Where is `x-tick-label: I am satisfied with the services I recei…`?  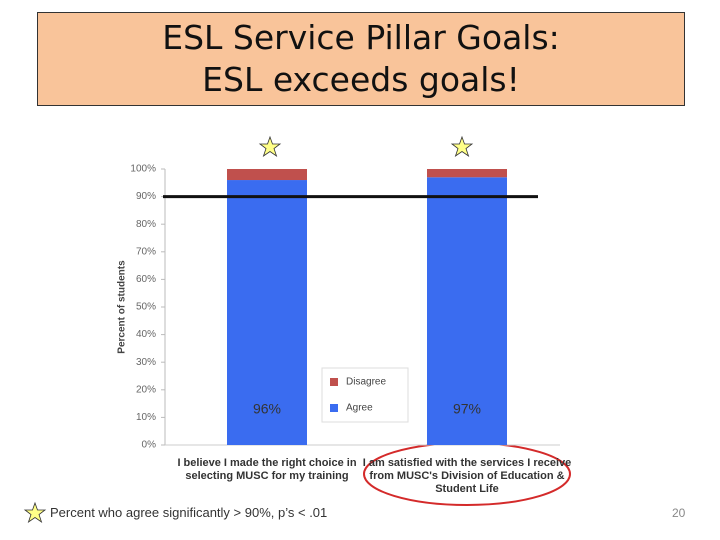
x-tick-label: I am satisfied with the services I recei… is located at coordinates (467, 476).